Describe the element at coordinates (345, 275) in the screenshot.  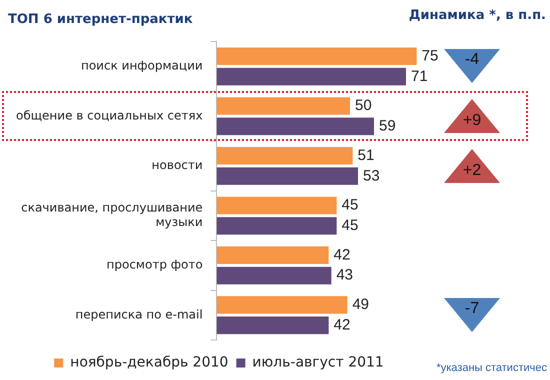
I see `data-label: 43` at that location.